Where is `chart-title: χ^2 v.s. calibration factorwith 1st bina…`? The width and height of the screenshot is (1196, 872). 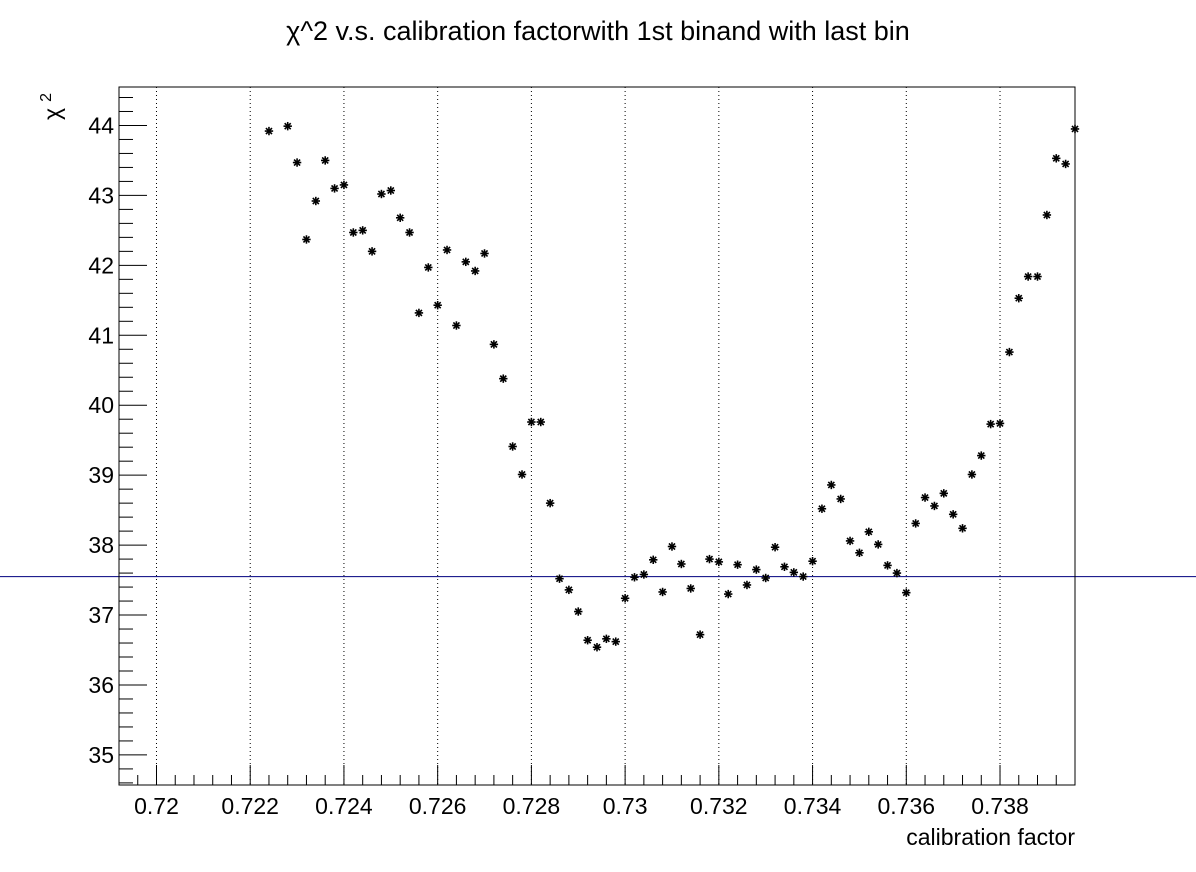 chart-title: χ^2 v.s. calibration factorwith 1st bina… is located at coordinates (598, 31).